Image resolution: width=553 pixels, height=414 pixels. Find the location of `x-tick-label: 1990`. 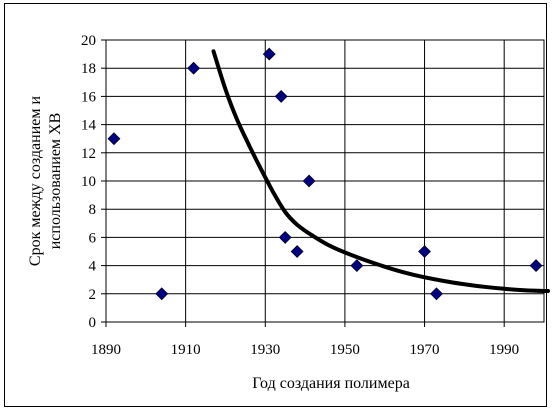

x-tick-label: 1990 is located at coordinates (504, 350).